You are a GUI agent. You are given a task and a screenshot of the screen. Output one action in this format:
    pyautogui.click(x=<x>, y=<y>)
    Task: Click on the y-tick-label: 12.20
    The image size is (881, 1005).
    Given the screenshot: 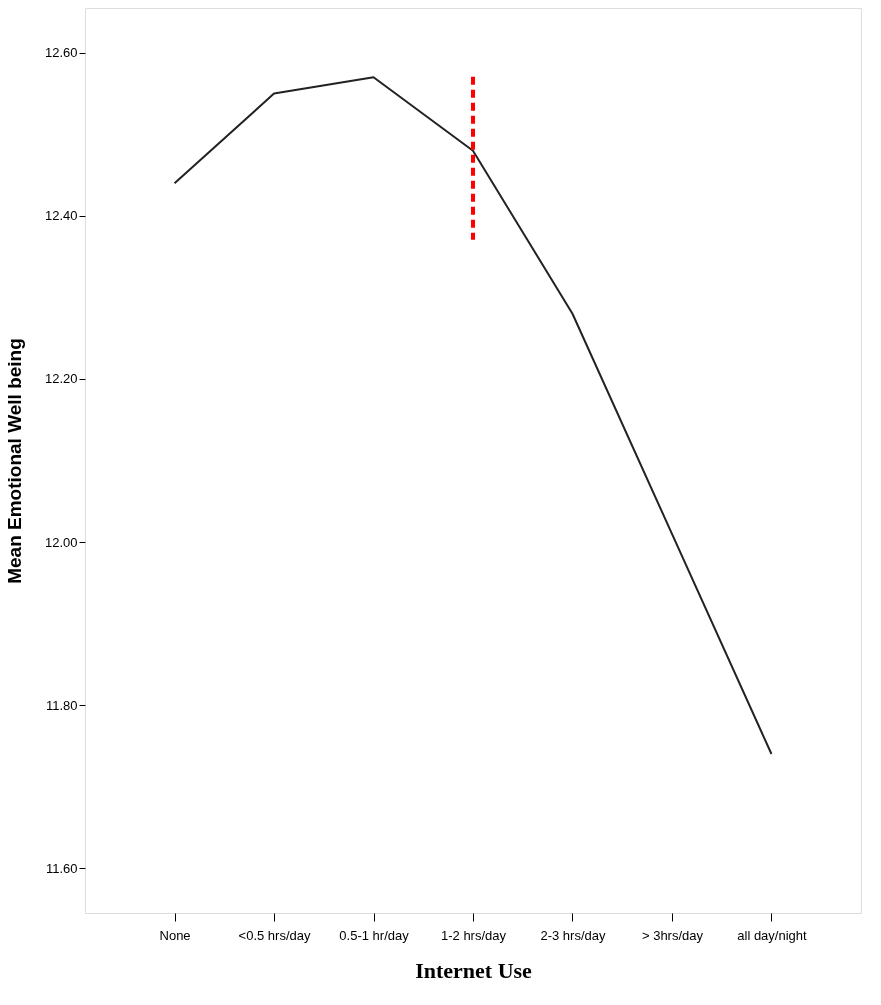 What is the action you would take?
    pyautogui.click(x=61, y=379)
    